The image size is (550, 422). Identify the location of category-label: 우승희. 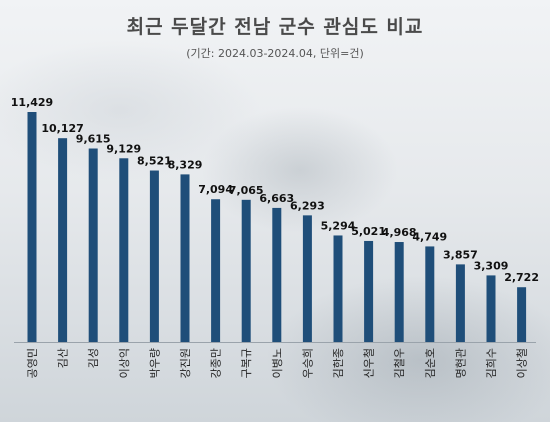
(307, 363).